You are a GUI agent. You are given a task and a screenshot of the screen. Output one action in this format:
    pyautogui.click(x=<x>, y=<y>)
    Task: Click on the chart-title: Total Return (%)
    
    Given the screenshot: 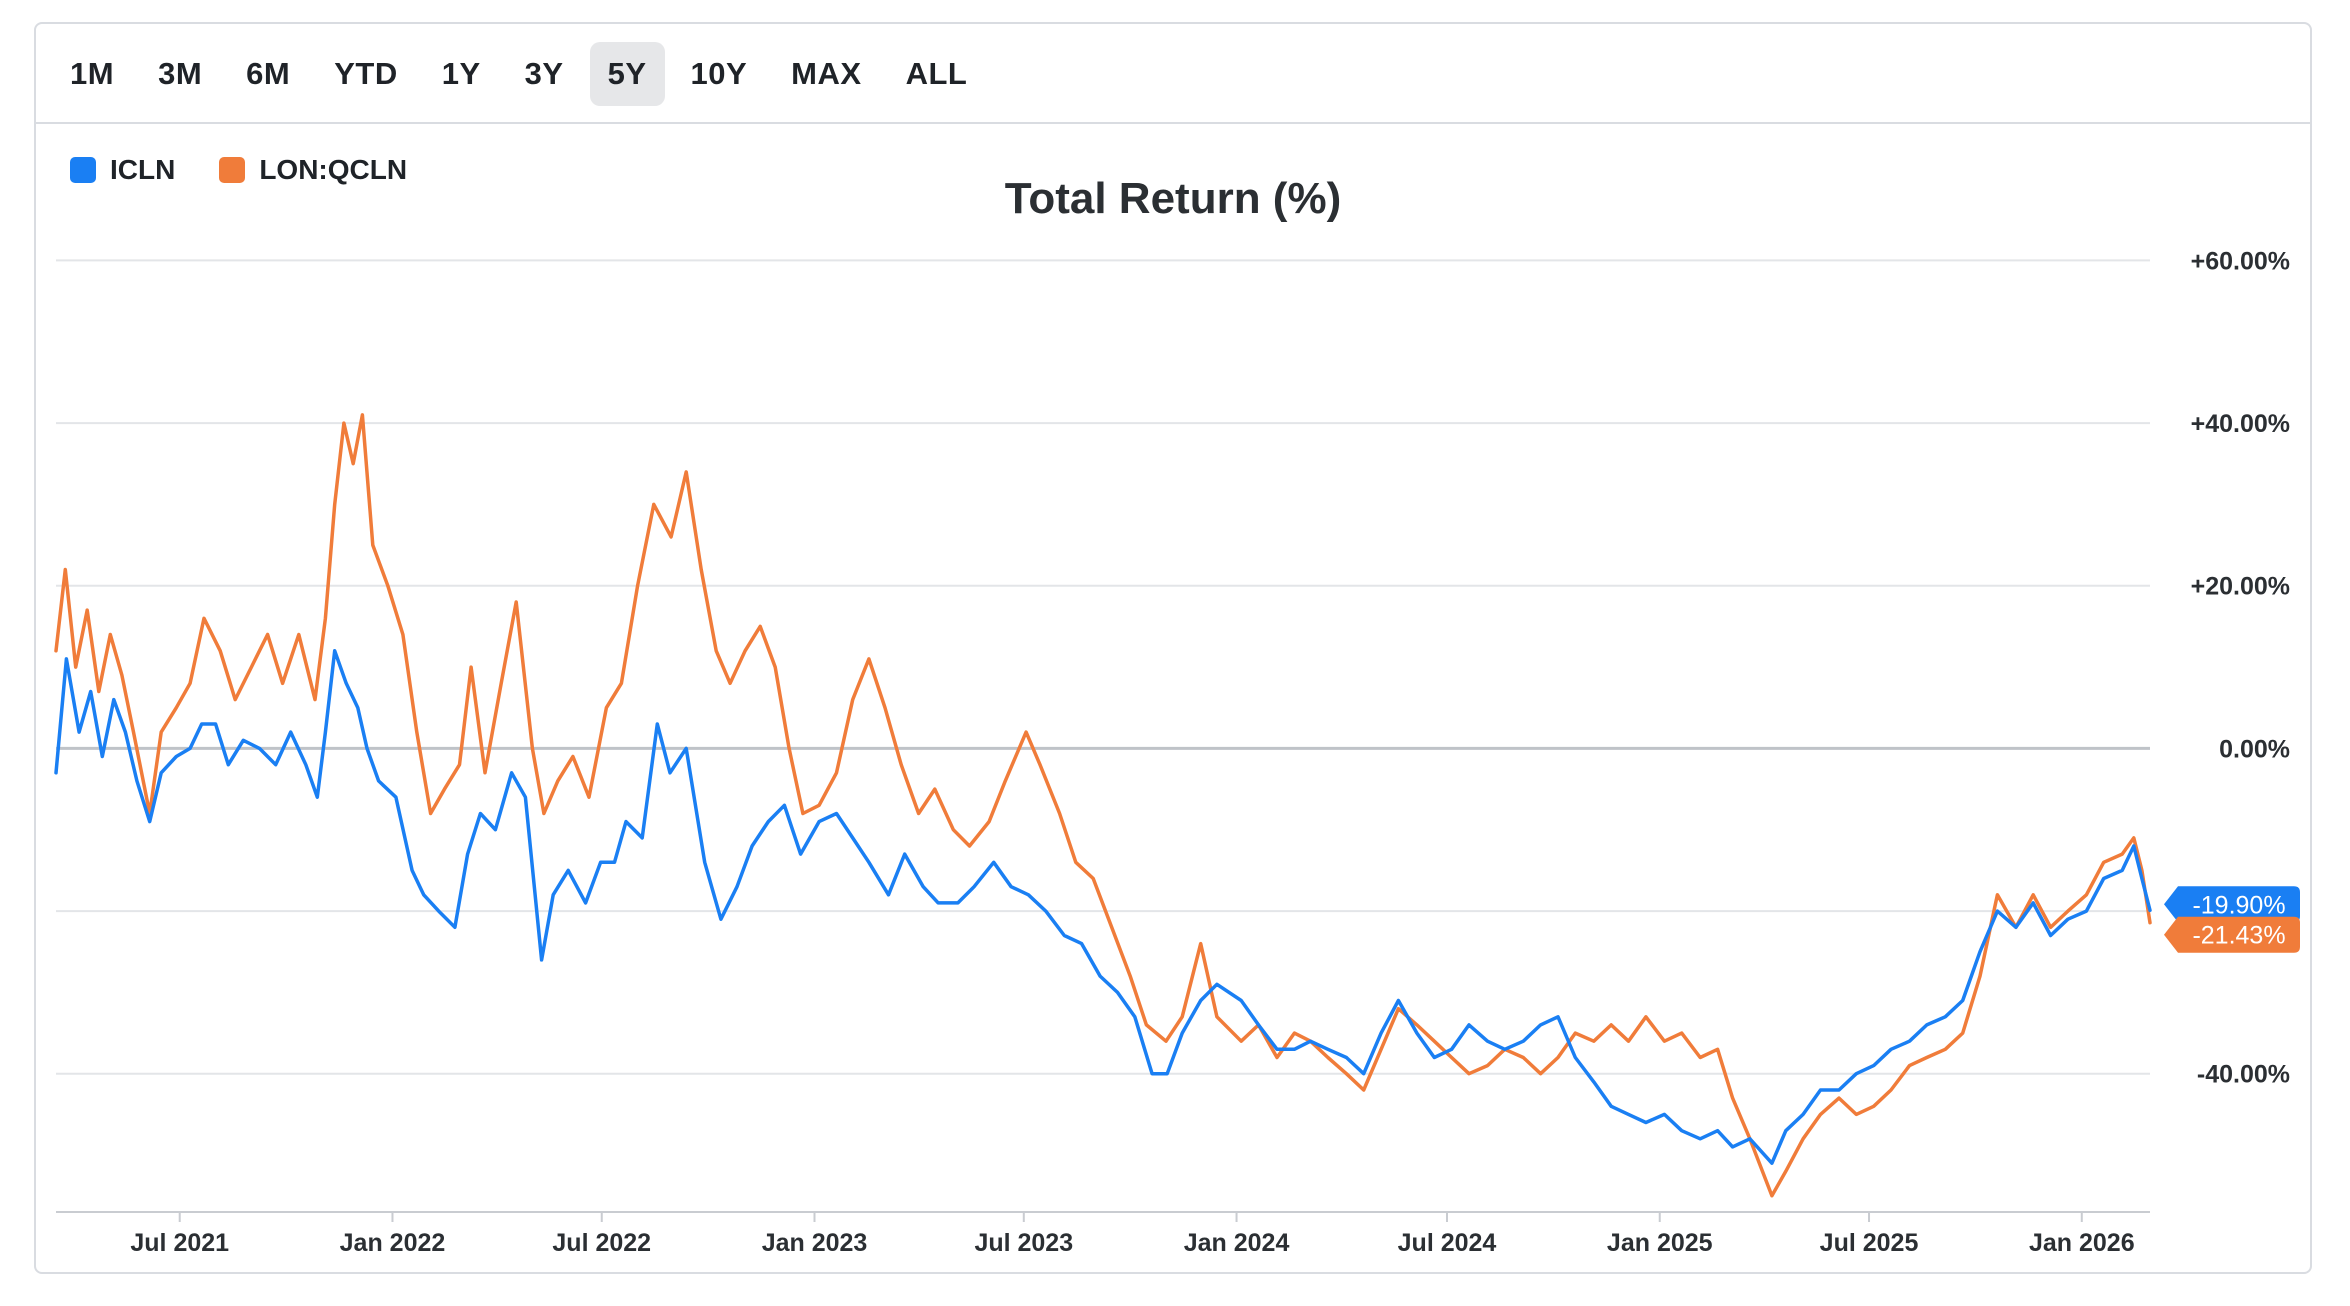 What is the action you would take?
    pyautogui.click(x=1173, y=198)
    